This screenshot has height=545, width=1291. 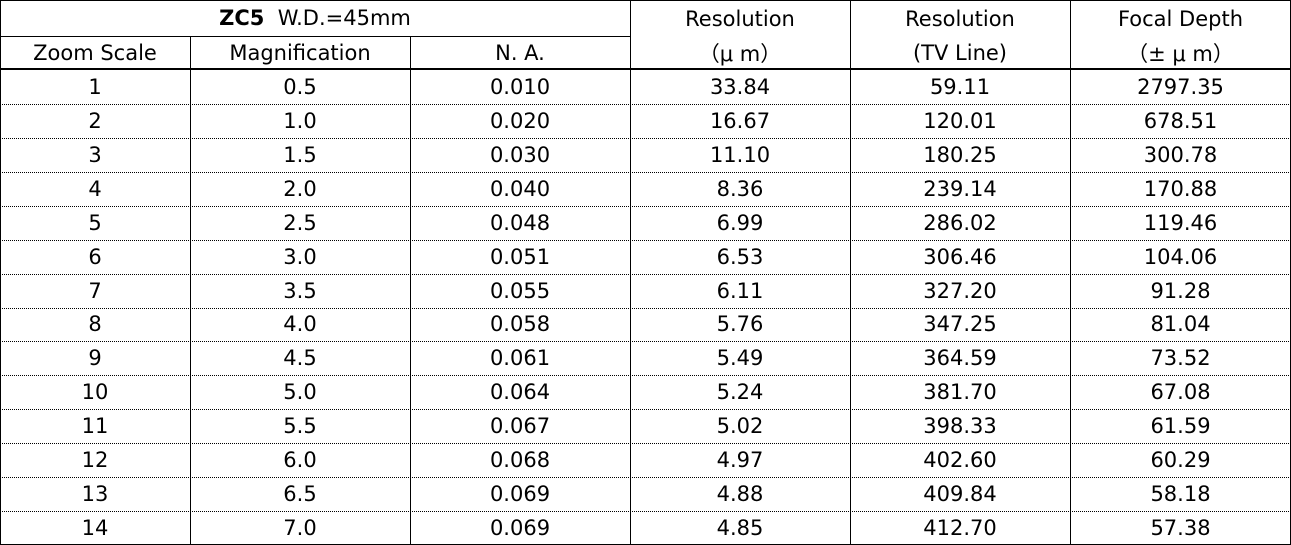 I want to click on column-header: Magnification, so click(x=300, y=53).